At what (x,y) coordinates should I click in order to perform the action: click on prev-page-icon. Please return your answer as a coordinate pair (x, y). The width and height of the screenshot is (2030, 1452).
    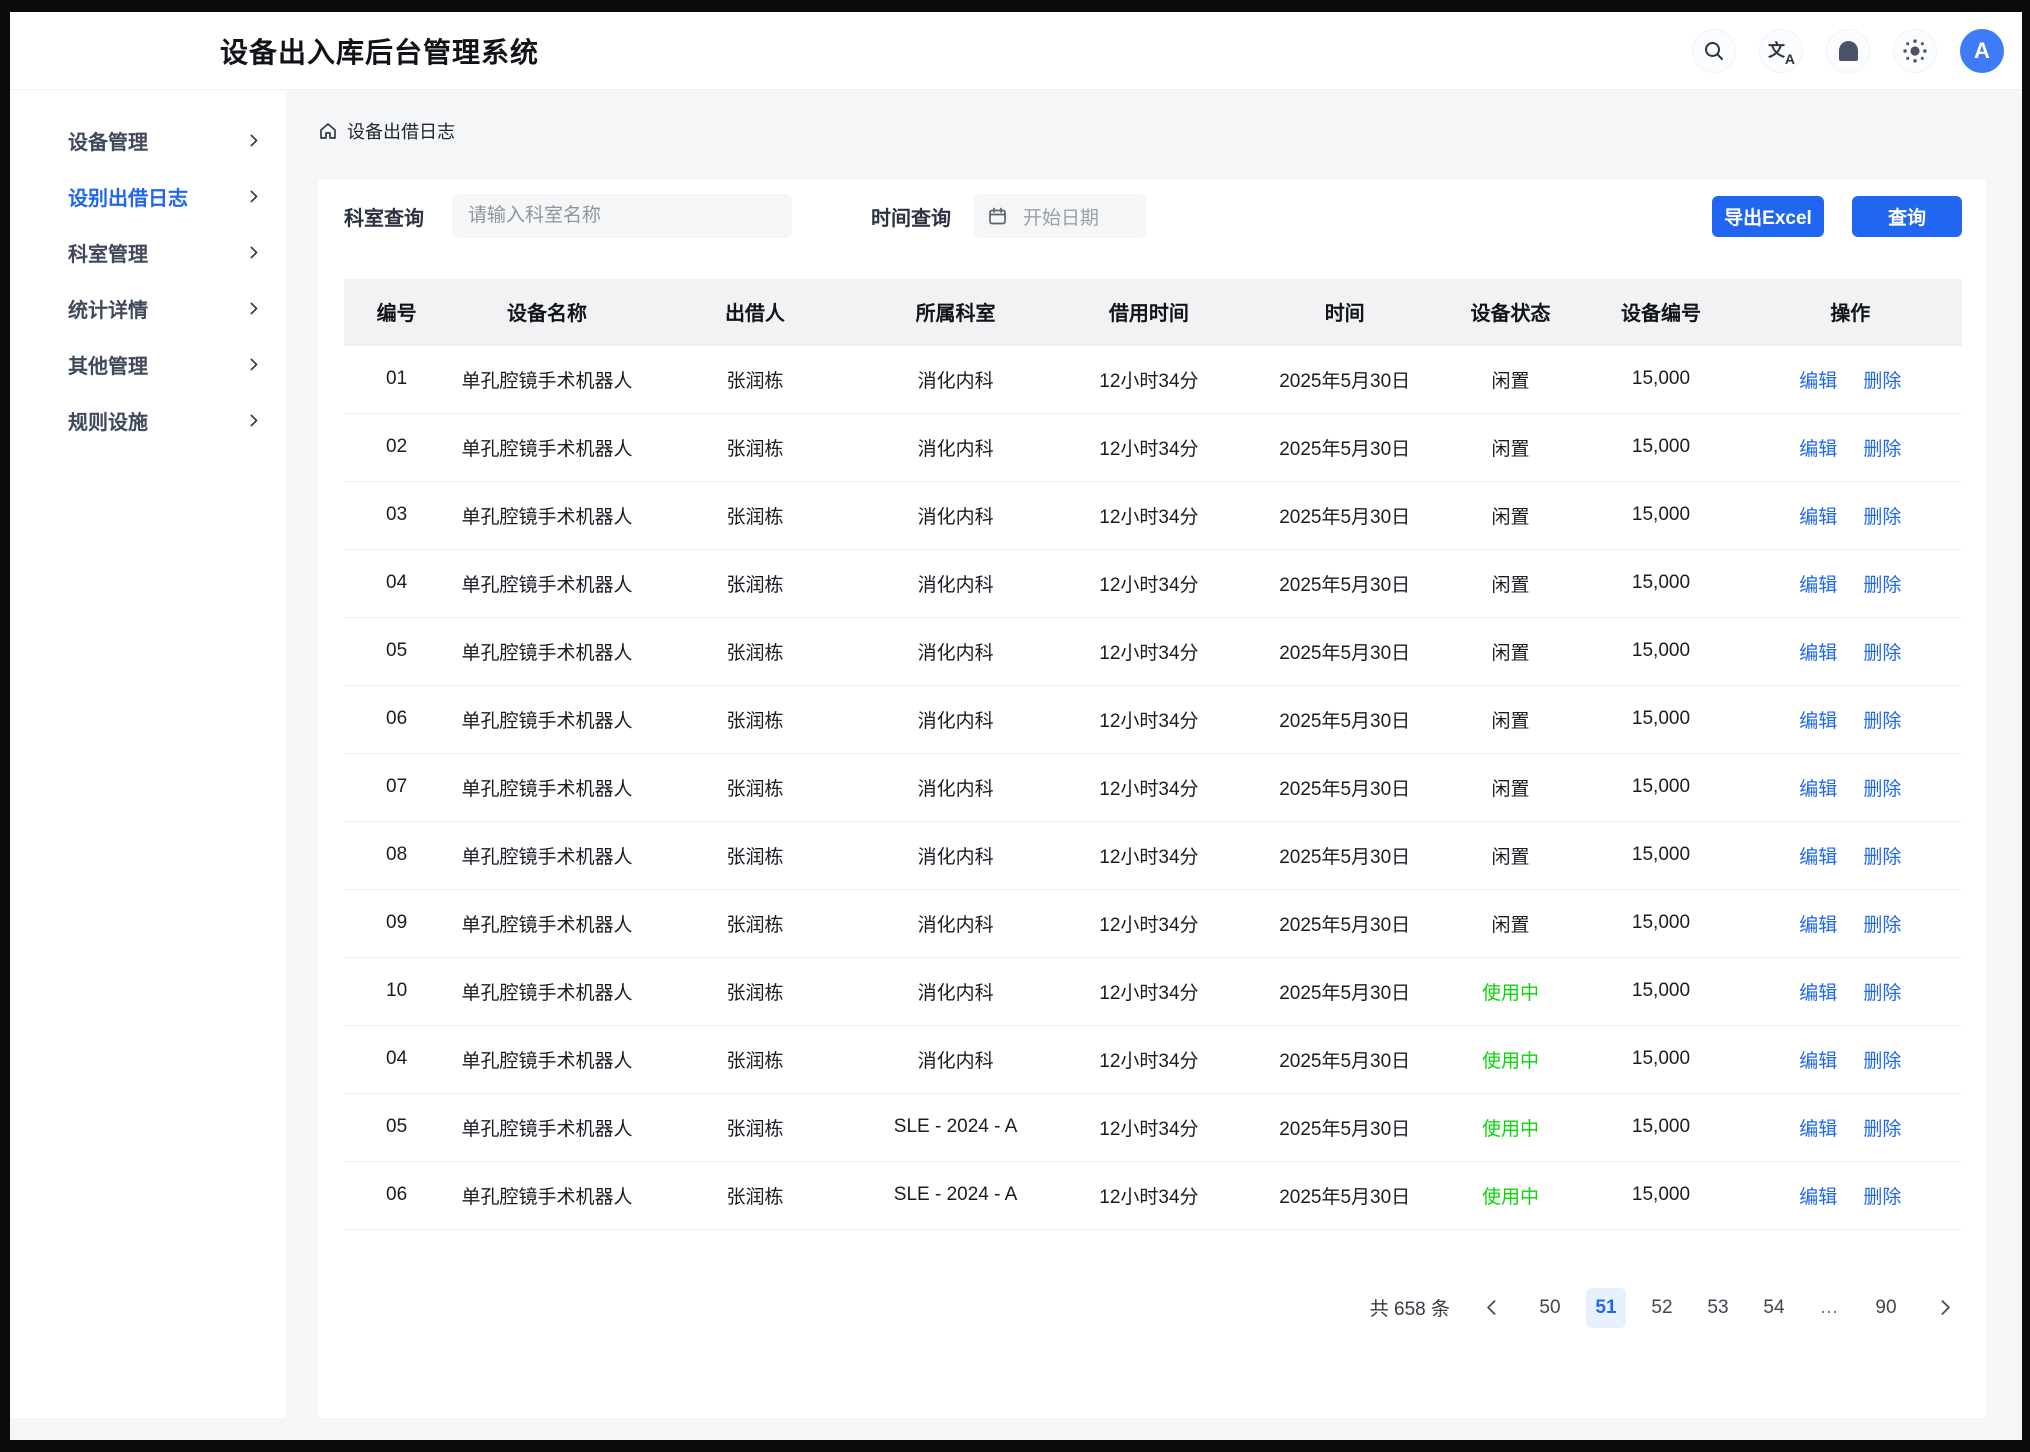
    Looking at the image, I should click on (1494, 1308).